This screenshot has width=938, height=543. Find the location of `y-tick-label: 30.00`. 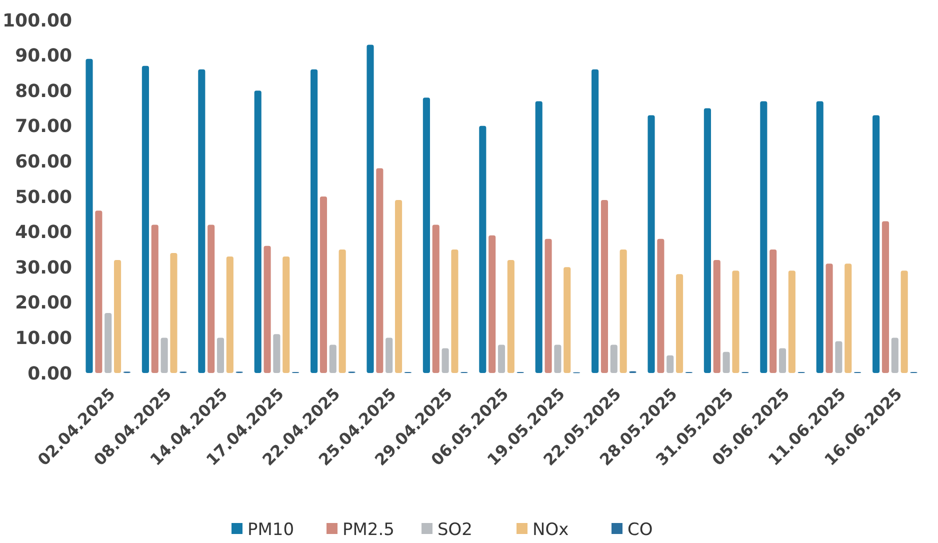

y-tick-label: 30.00 is located at coordinates (43, 267).